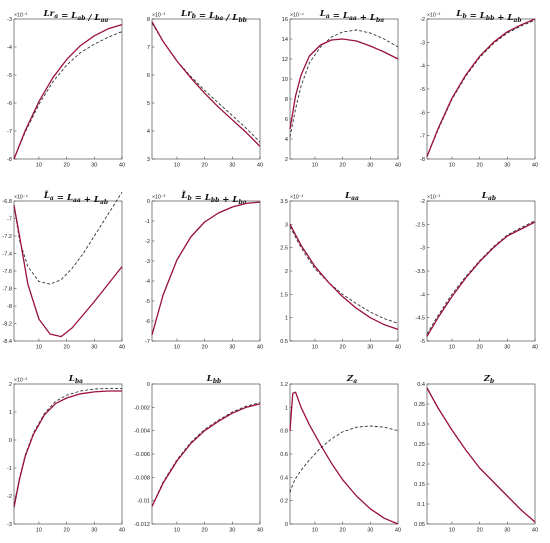 Image resolution: width=550 pixels, height=543 pixels. What do you see at coordinates (147, 222) in the screenshot?
I see `y-tick-label: -1` at bounding box center [147, 222].